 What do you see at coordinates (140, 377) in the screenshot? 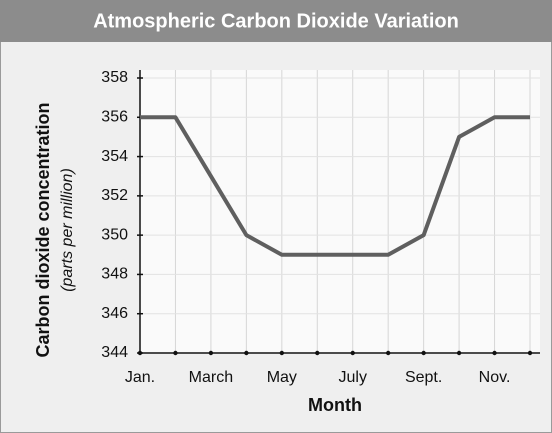
I see `x-tick-label: Jan.` at bounding box center [140, 377].